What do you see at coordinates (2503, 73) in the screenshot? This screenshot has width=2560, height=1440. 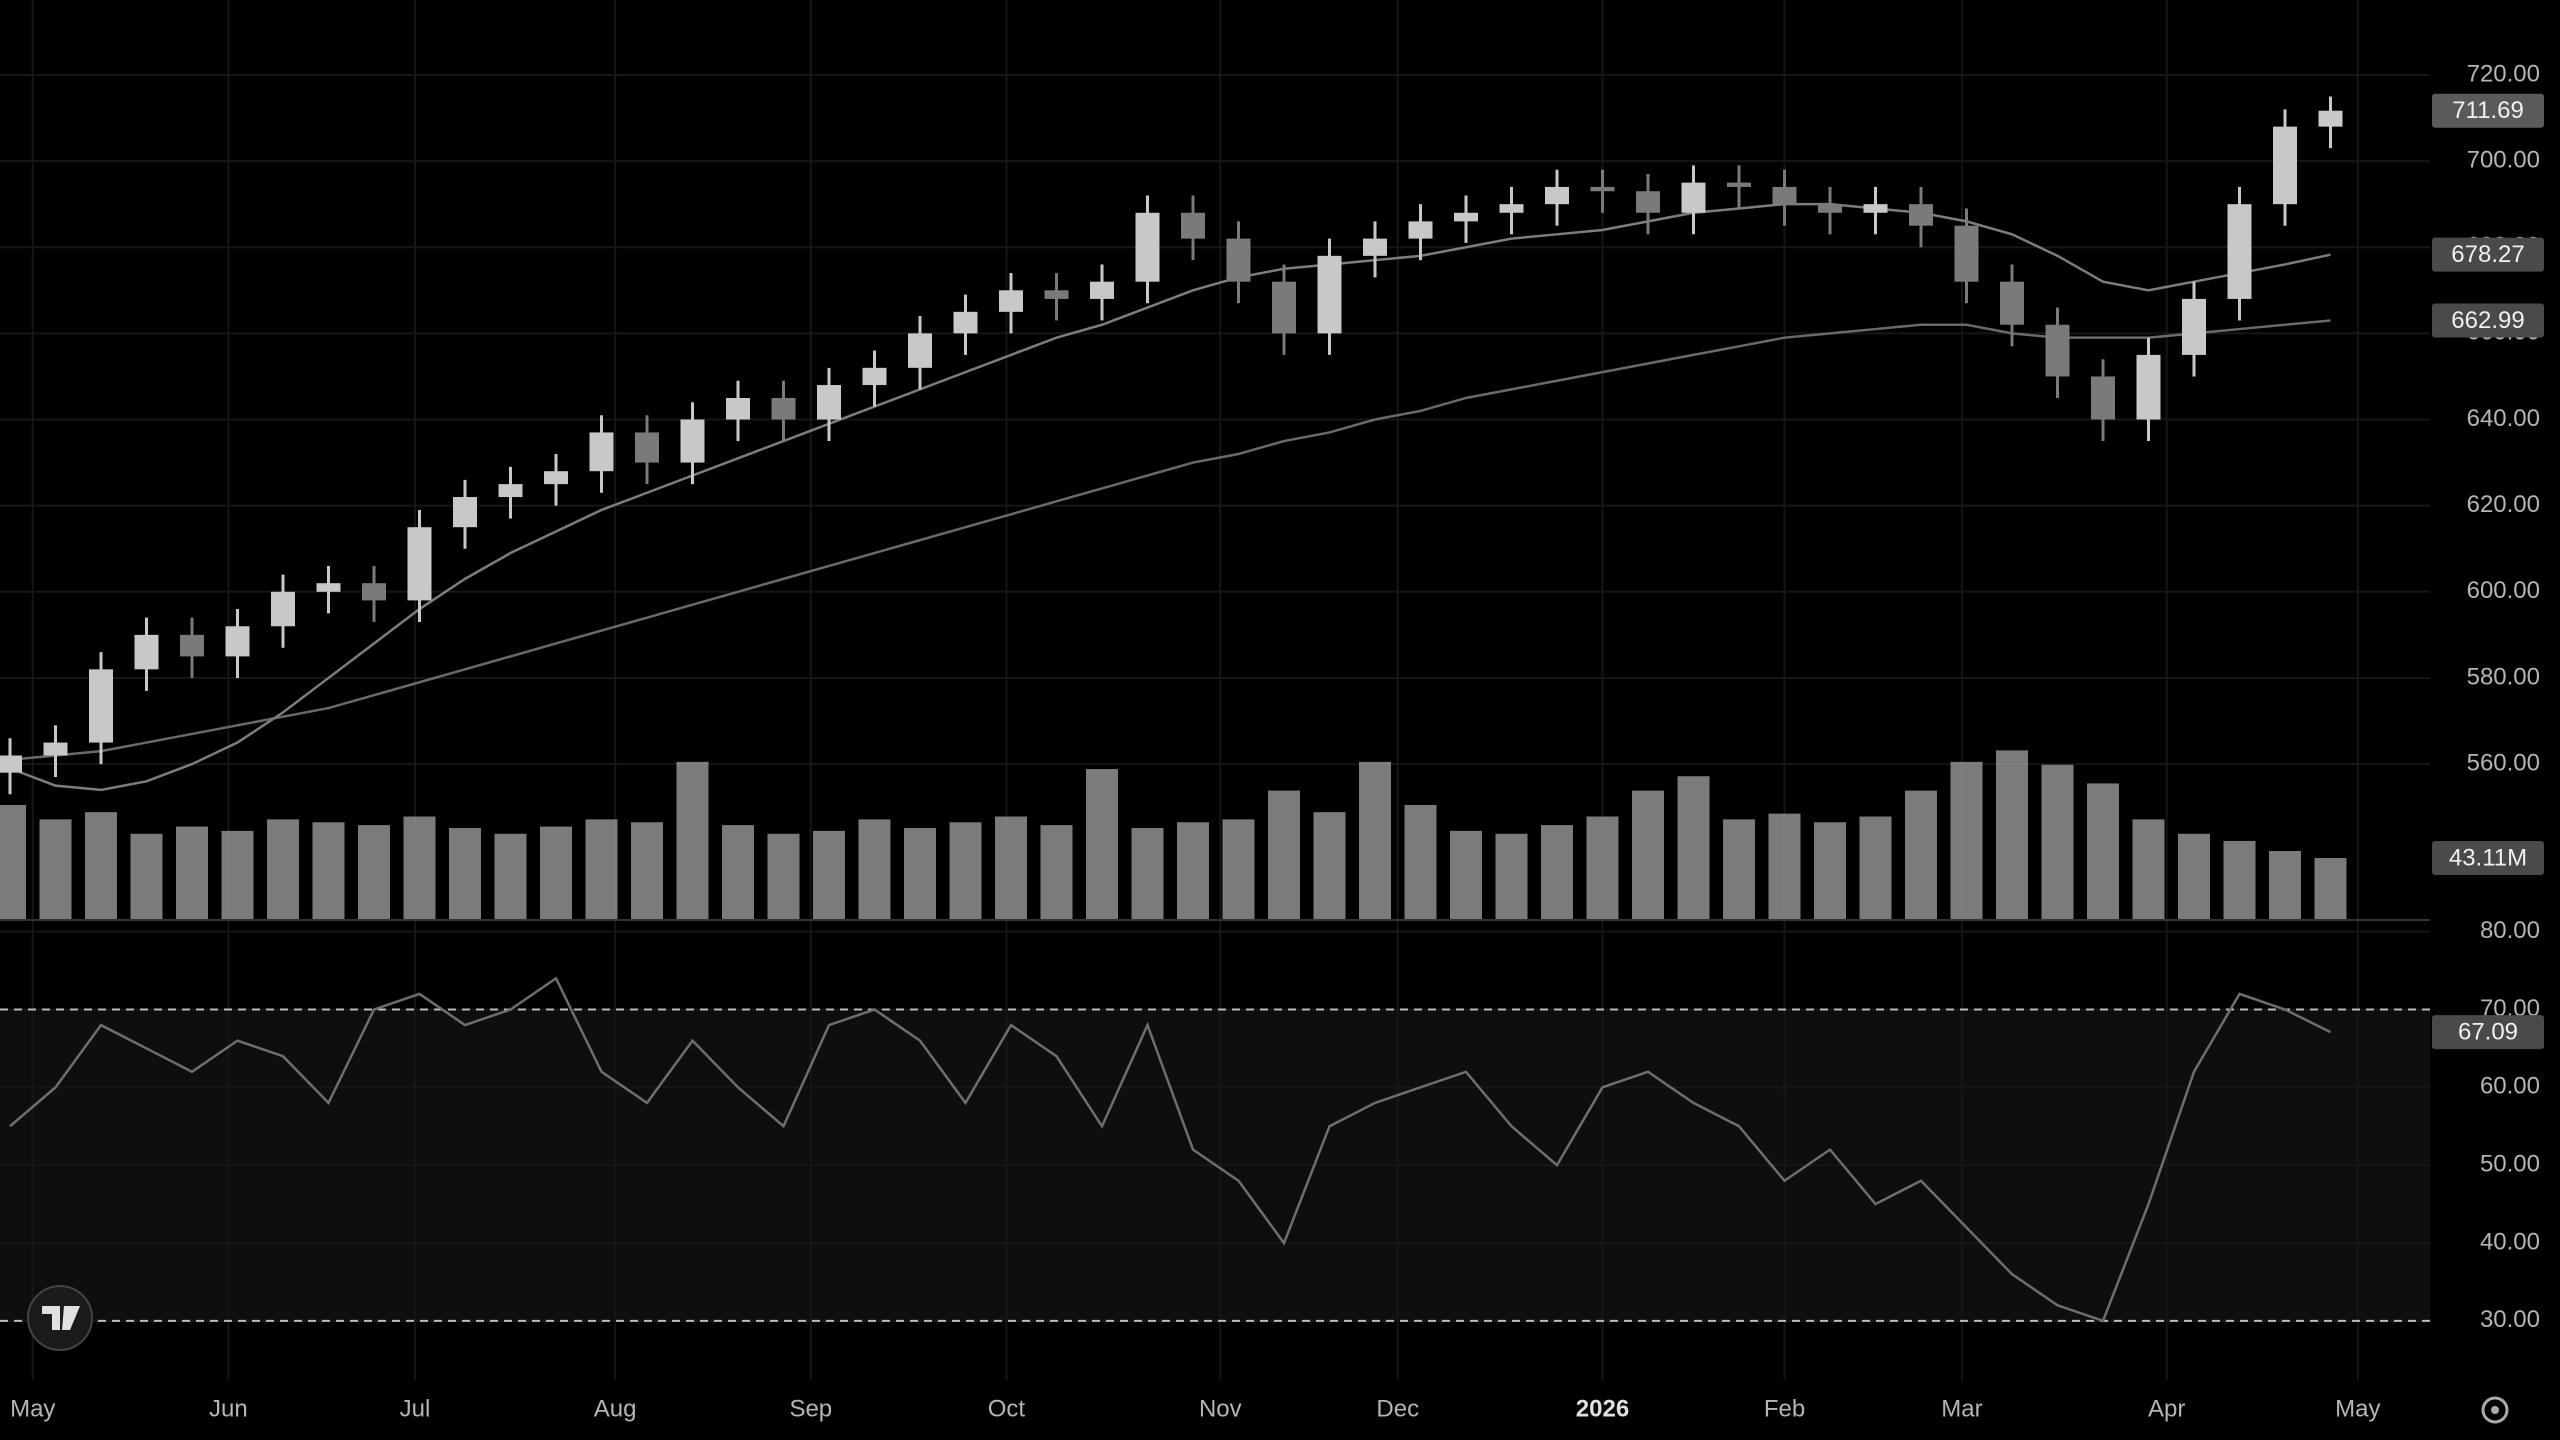 I see `y-tick-label: 720.00` at bounding box center [2503, 73].